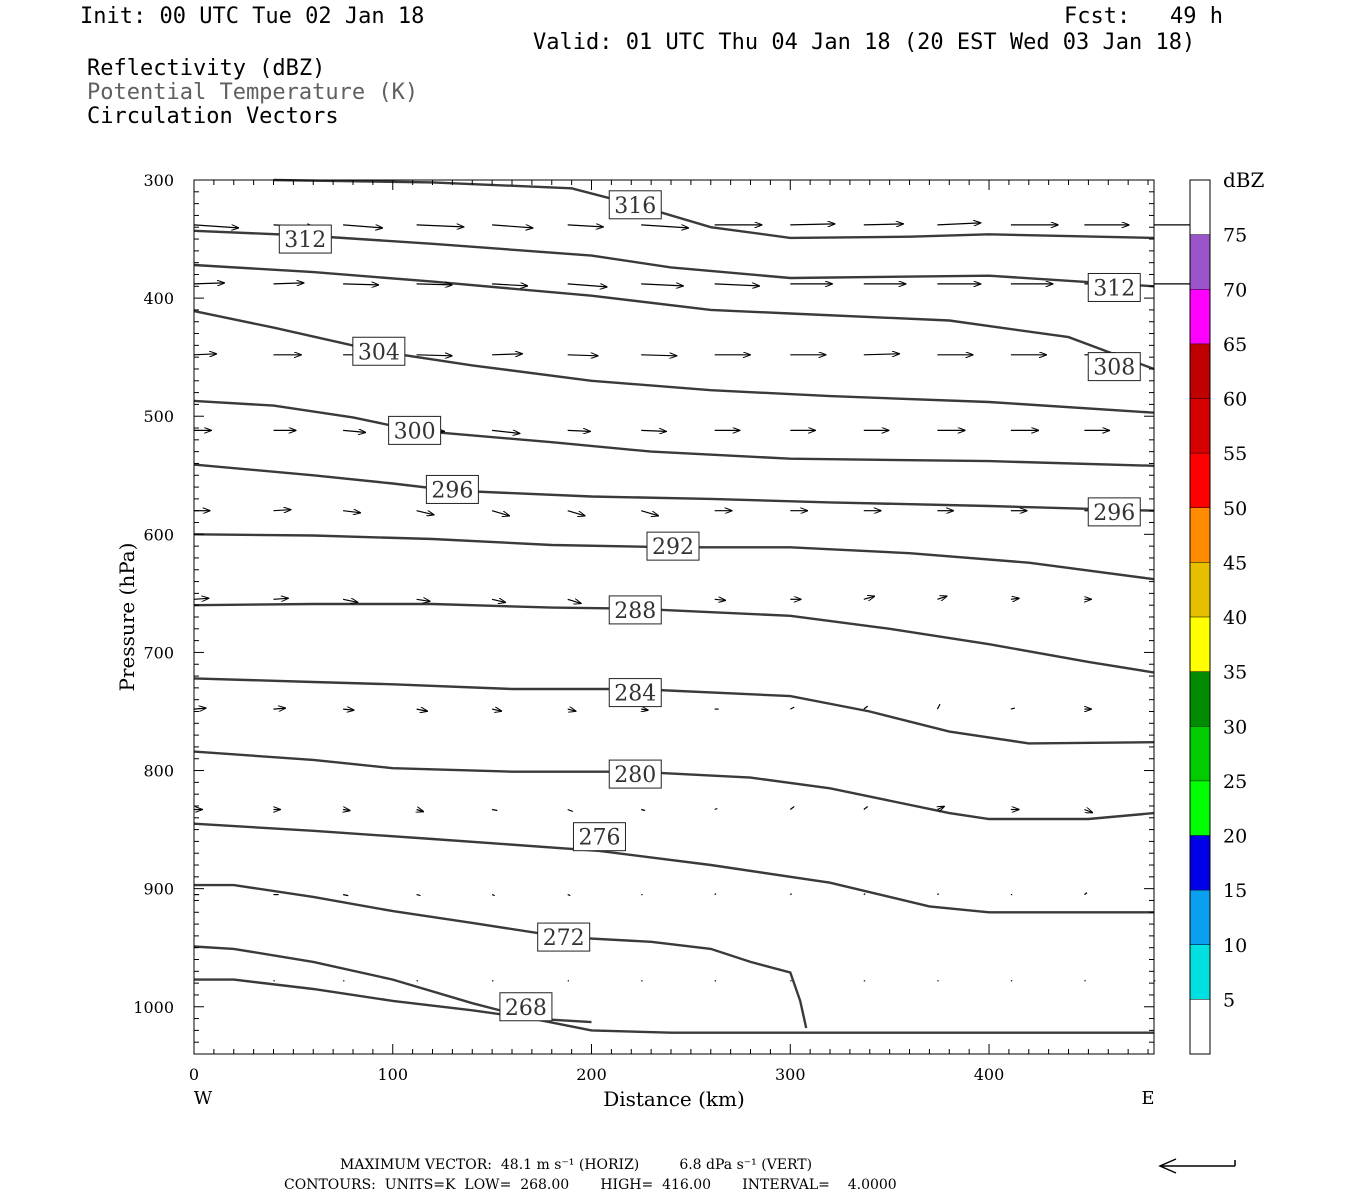 This screenshot has height=1200, width=1350. What do you see at coordinates (1235, 946) in the screenshot?
I see `colorbar-label: 10` at bounding box center [1235, 946].